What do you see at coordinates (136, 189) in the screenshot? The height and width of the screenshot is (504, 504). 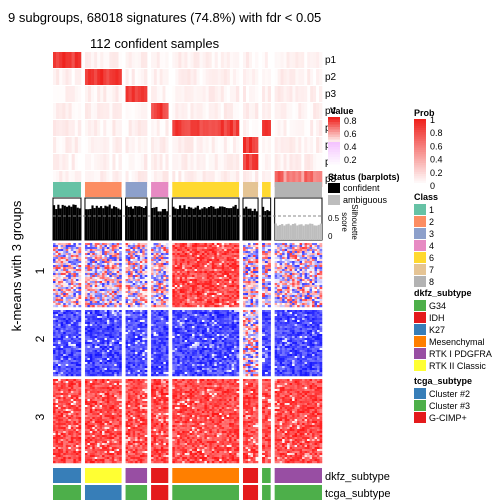 I see `class-bar-segment` at bounding box center [136, 189].